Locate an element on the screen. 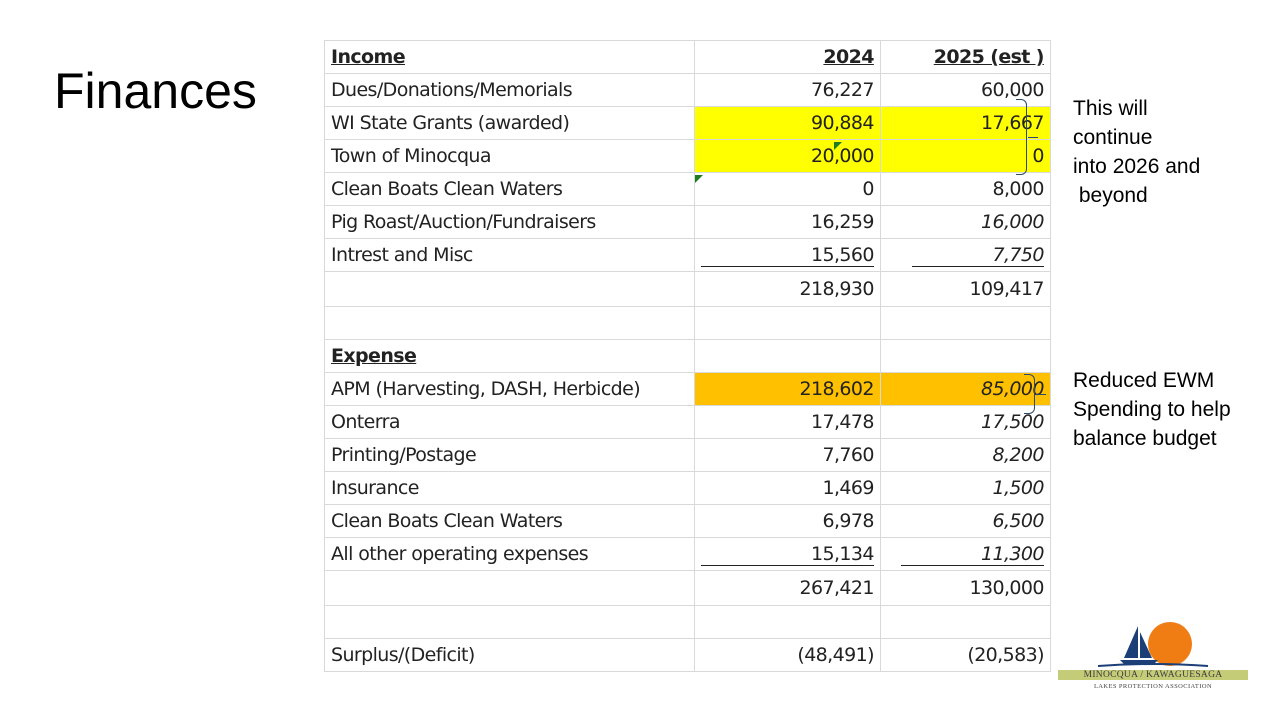  income-header-row: Income 2024 2025 (est ) is located at coordinates (687, 57).